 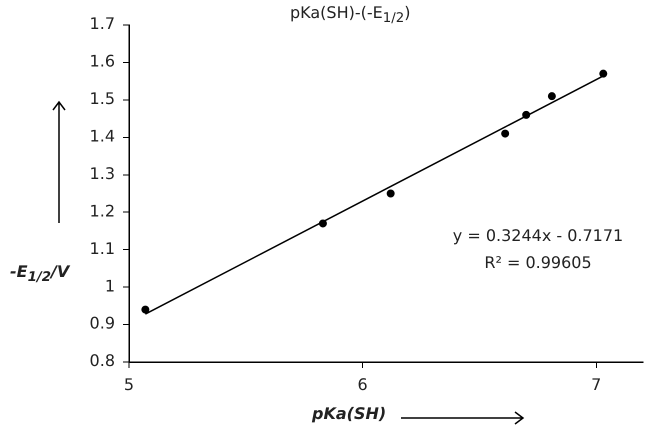 I want to click on y-tick-label: 0.9, so click(x=102, y=323).